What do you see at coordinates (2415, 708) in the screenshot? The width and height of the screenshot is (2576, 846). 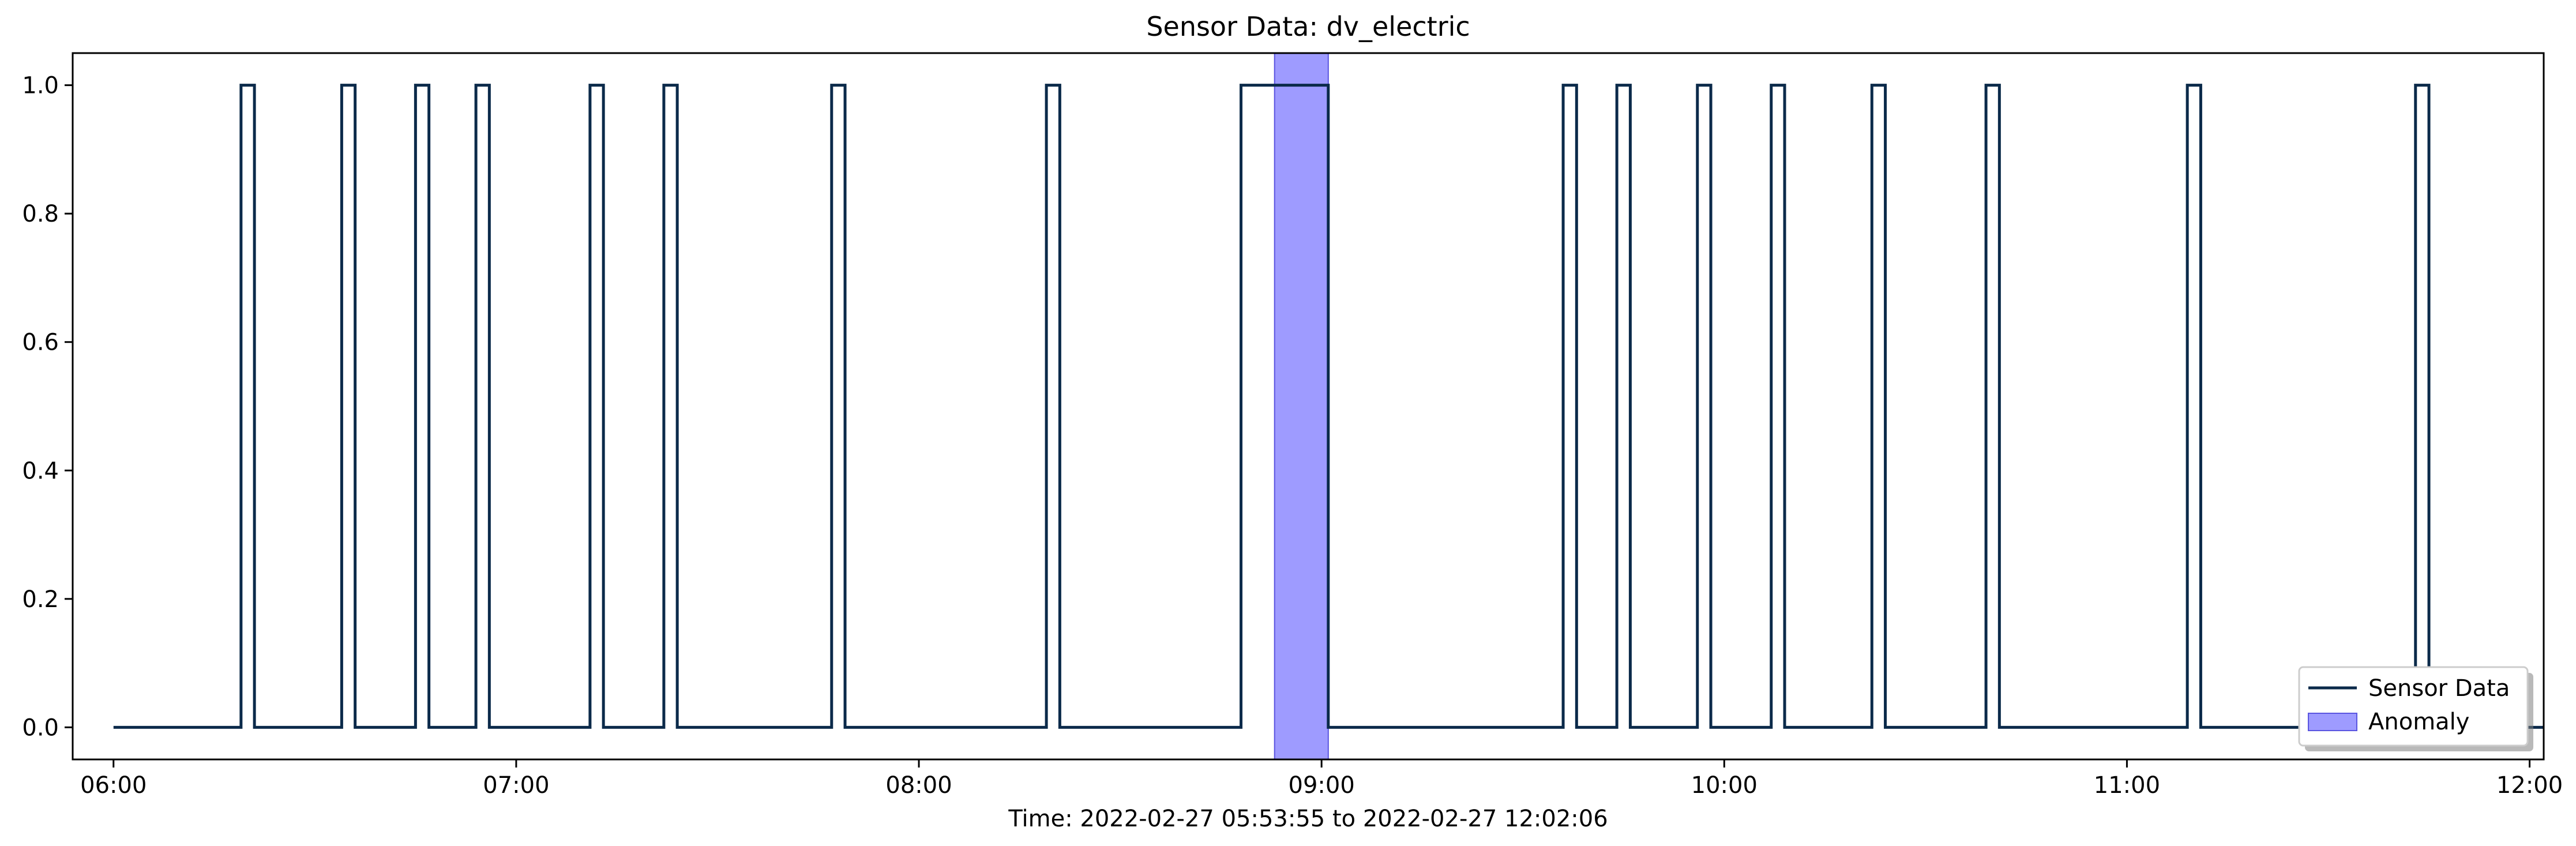 I see `legend: Sensor Data Anomaly` at bounding box center [2415, 708].